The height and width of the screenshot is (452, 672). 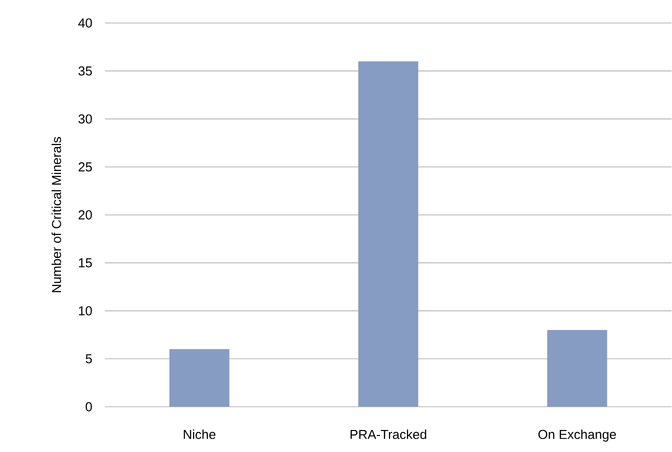 I want to click on y-tick-label: 35, so click(x=85, y=71).